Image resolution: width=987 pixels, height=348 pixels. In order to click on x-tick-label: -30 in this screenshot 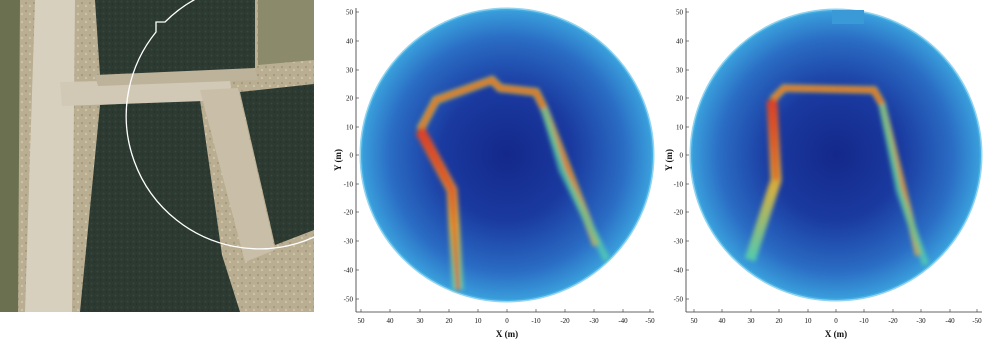, I will do `click(921, 321)`.